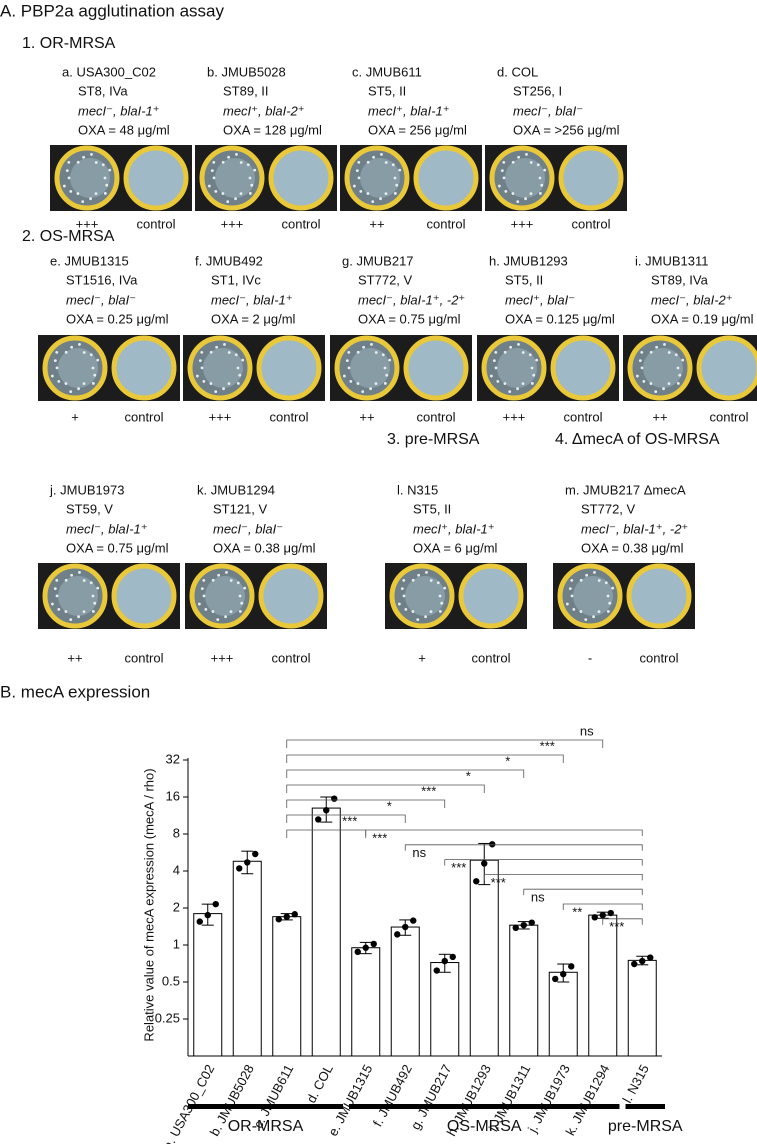  I want to click on result-label: +++, so click(87, 223).